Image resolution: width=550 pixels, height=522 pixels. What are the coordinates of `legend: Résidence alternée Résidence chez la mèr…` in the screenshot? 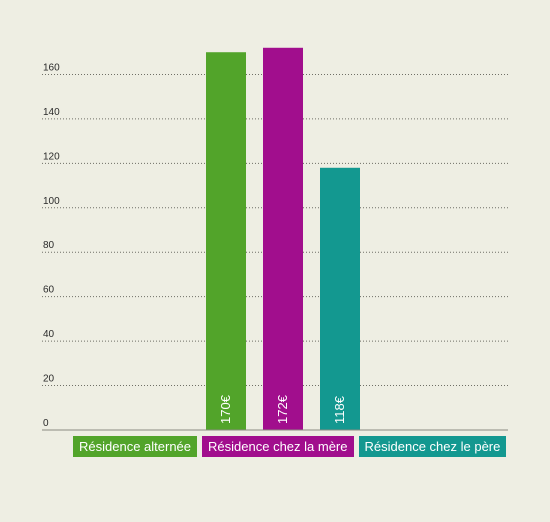 It's located at (290, 446).